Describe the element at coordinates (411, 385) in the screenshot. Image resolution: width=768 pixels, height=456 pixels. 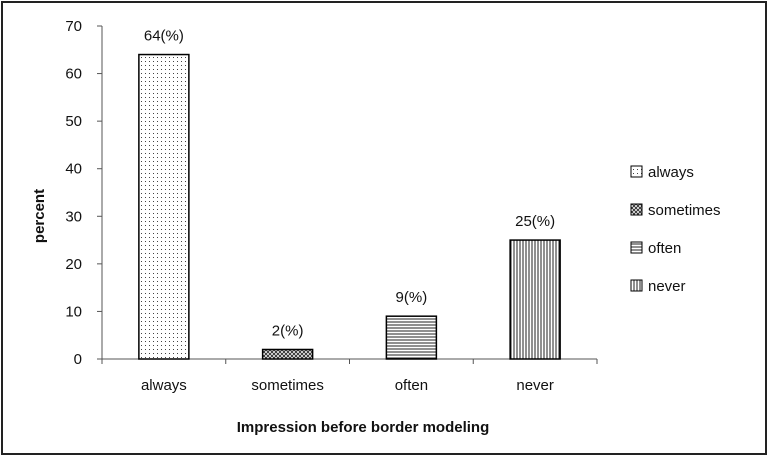
I see `x-tick-label: often` at that location.